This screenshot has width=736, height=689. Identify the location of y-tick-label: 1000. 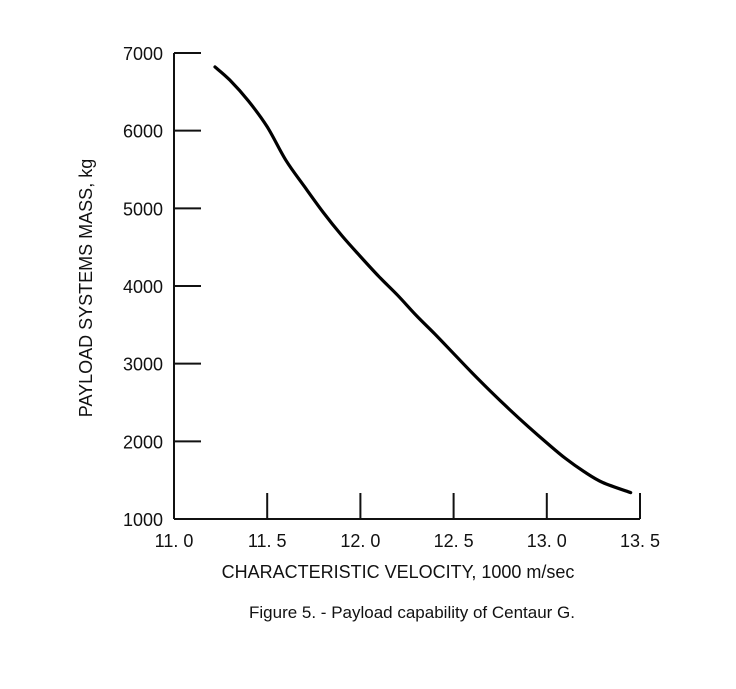
(143, 520).